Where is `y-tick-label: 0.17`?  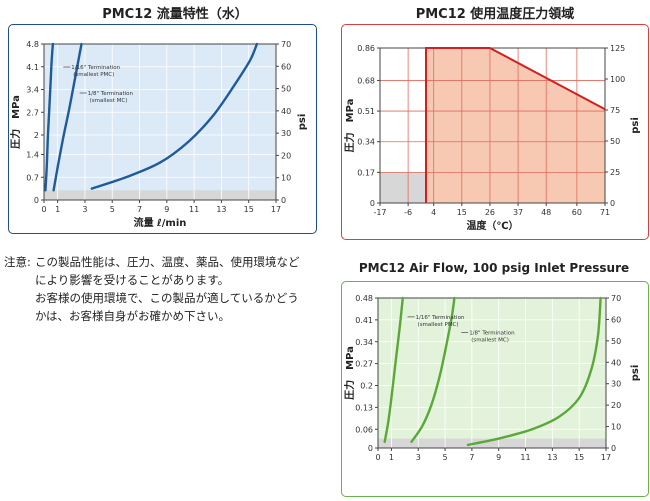
y-tick-label: 0.17 is located at coordinates (366, 172).